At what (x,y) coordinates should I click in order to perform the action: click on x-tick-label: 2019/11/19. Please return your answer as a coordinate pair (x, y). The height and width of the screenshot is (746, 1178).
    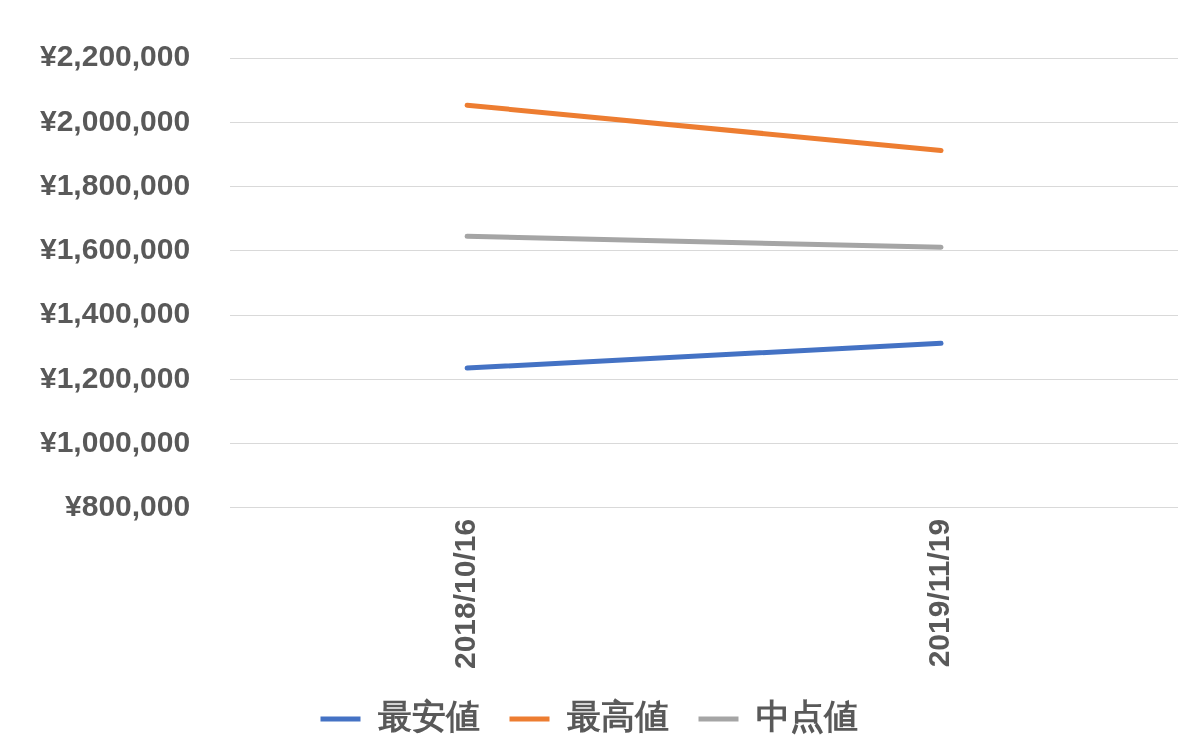
    Looking at the image, I should click on (939, 593).